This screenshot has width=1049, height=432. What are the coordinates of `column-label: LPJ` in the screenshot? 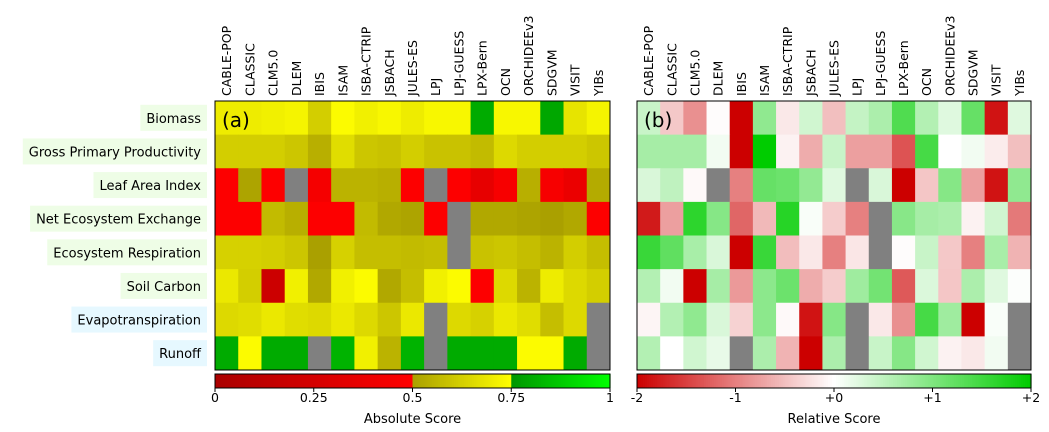 It's located at (857, 87).